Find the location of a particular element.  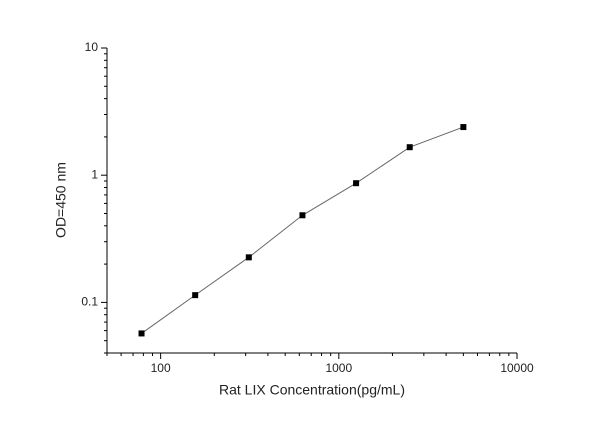

x-tick-label: 100 is located at coordinates (161, 368).